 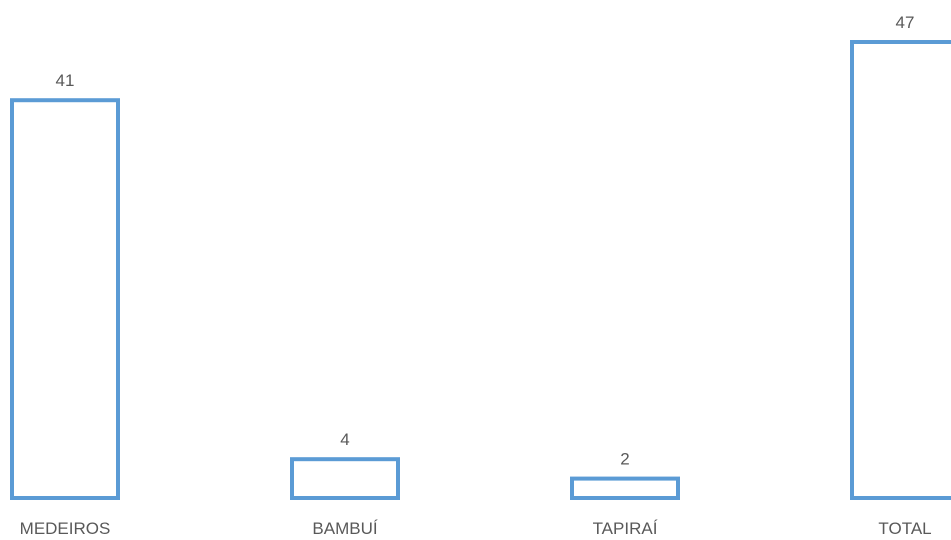 I want to click on bar-tapiraí, so click(x=625, y=488).